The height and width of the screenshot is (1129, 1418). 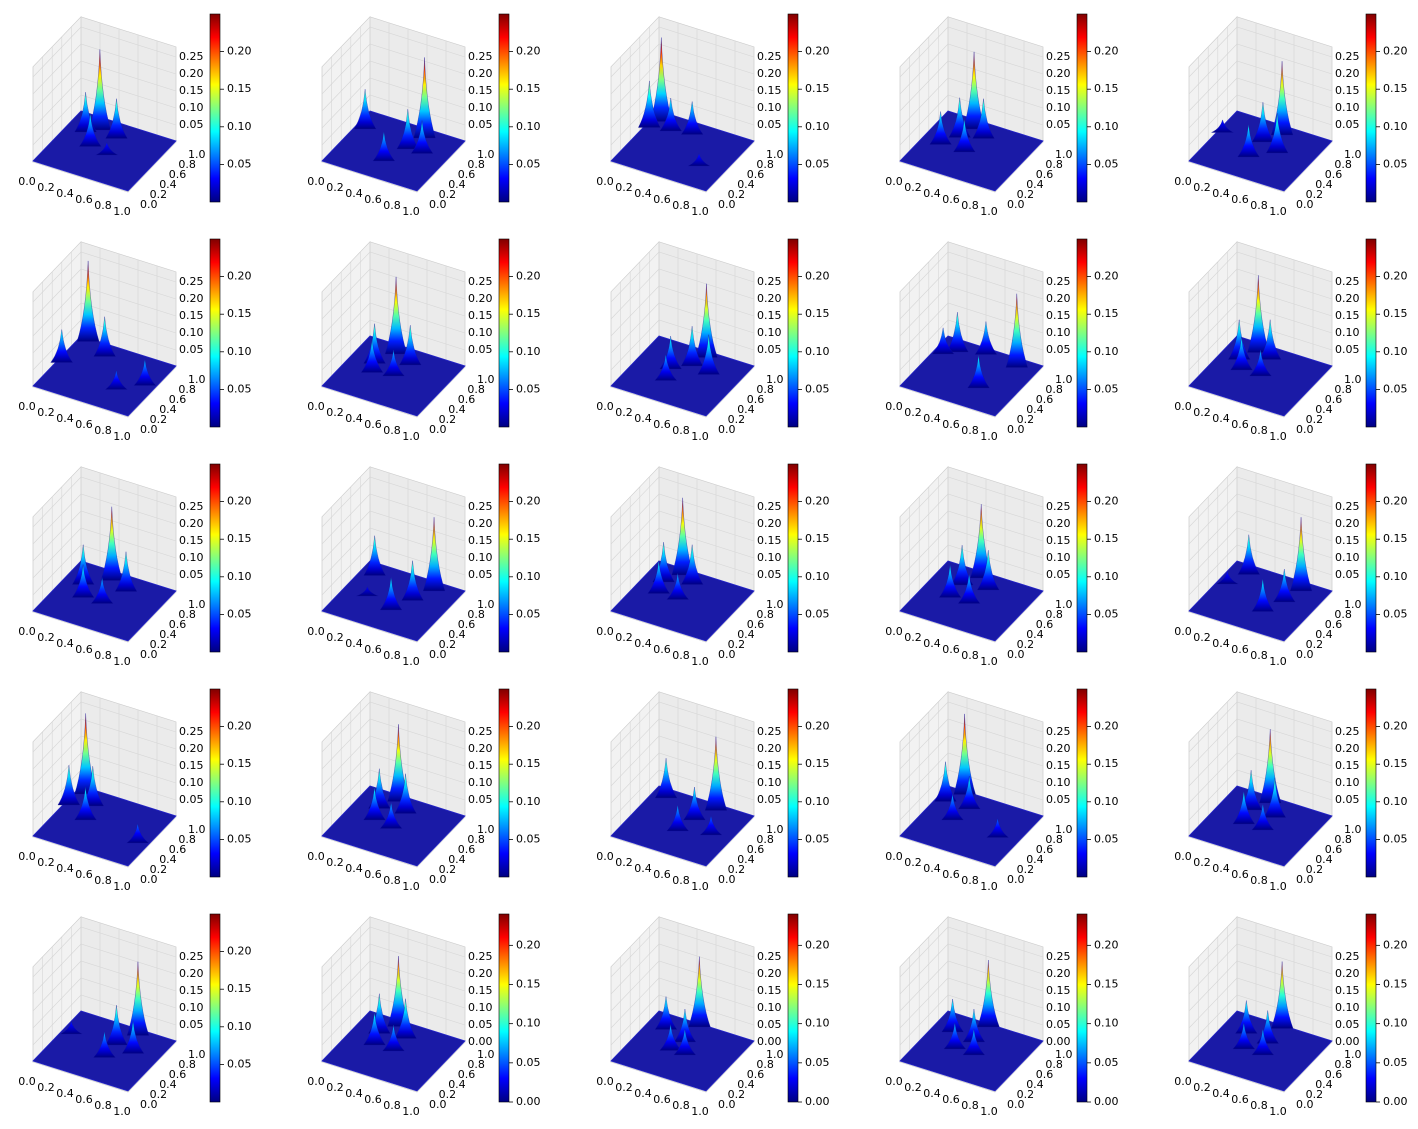 I want to click on x-tick-label: 0.2, so click(x=624, y=637).